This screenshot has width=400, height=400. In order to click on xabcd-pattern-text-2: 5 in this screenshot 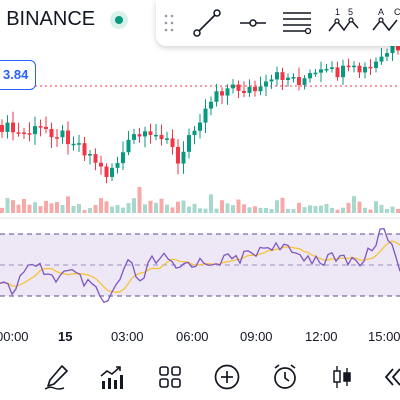, I will do `click(350, 12)`.